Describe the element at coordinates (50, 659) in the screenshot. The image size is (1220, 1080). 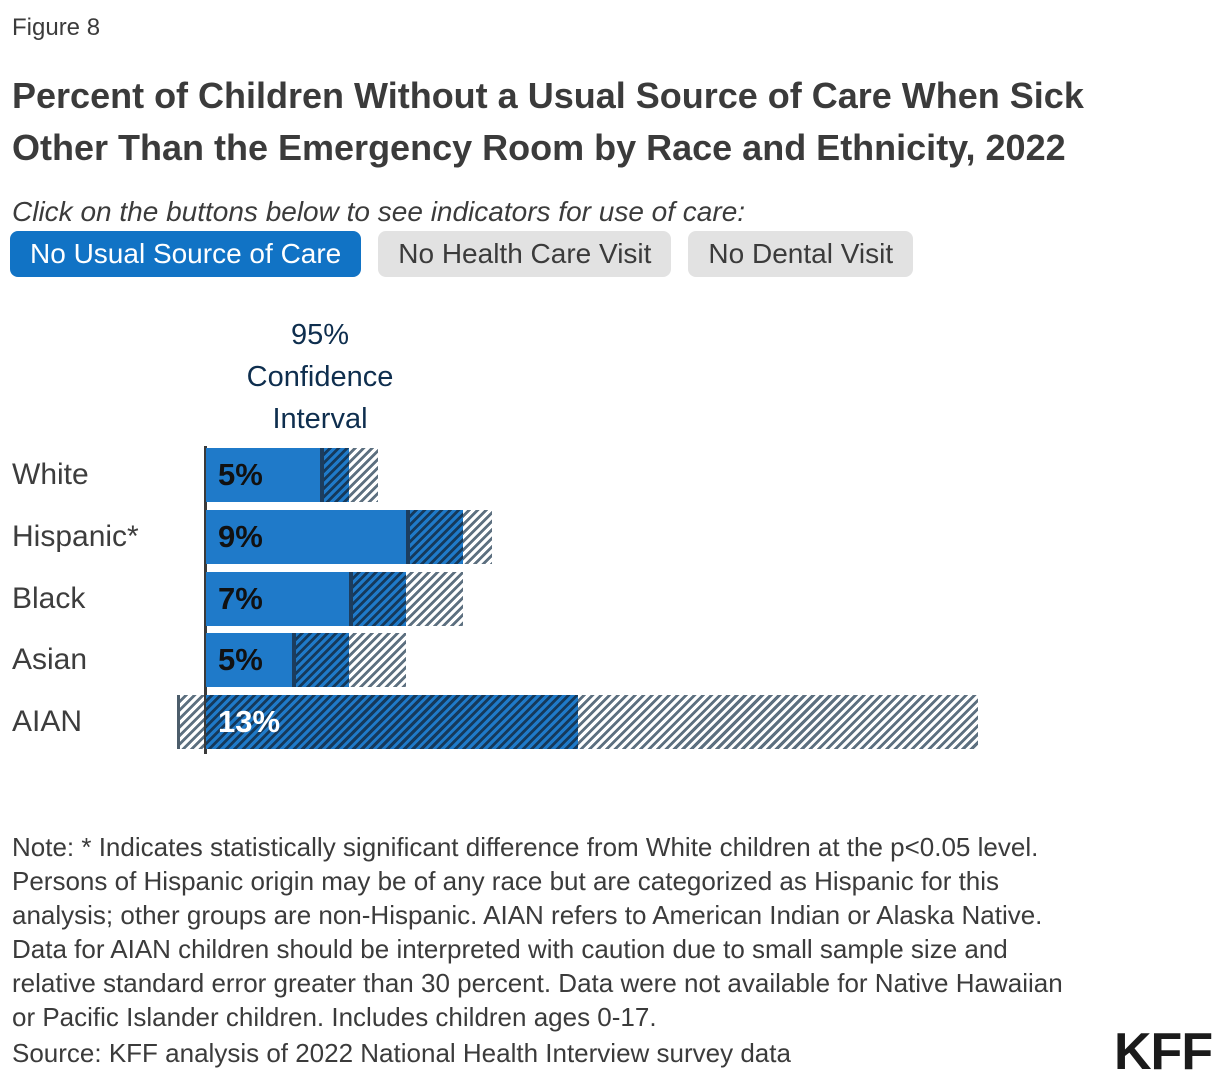
I see `category-label-asian: Asian` at that location.